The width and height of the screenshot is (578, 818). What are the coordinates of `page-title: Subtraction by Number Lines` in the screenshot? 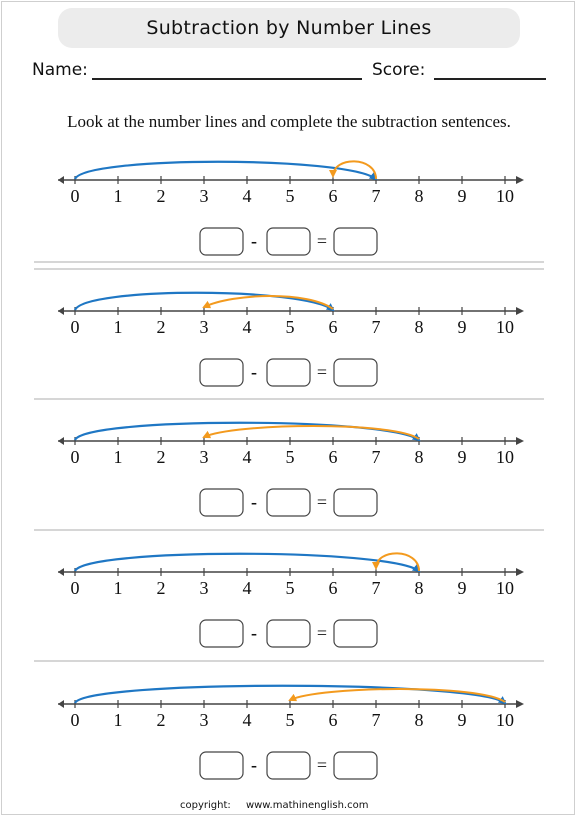 It's located at (289, 28).